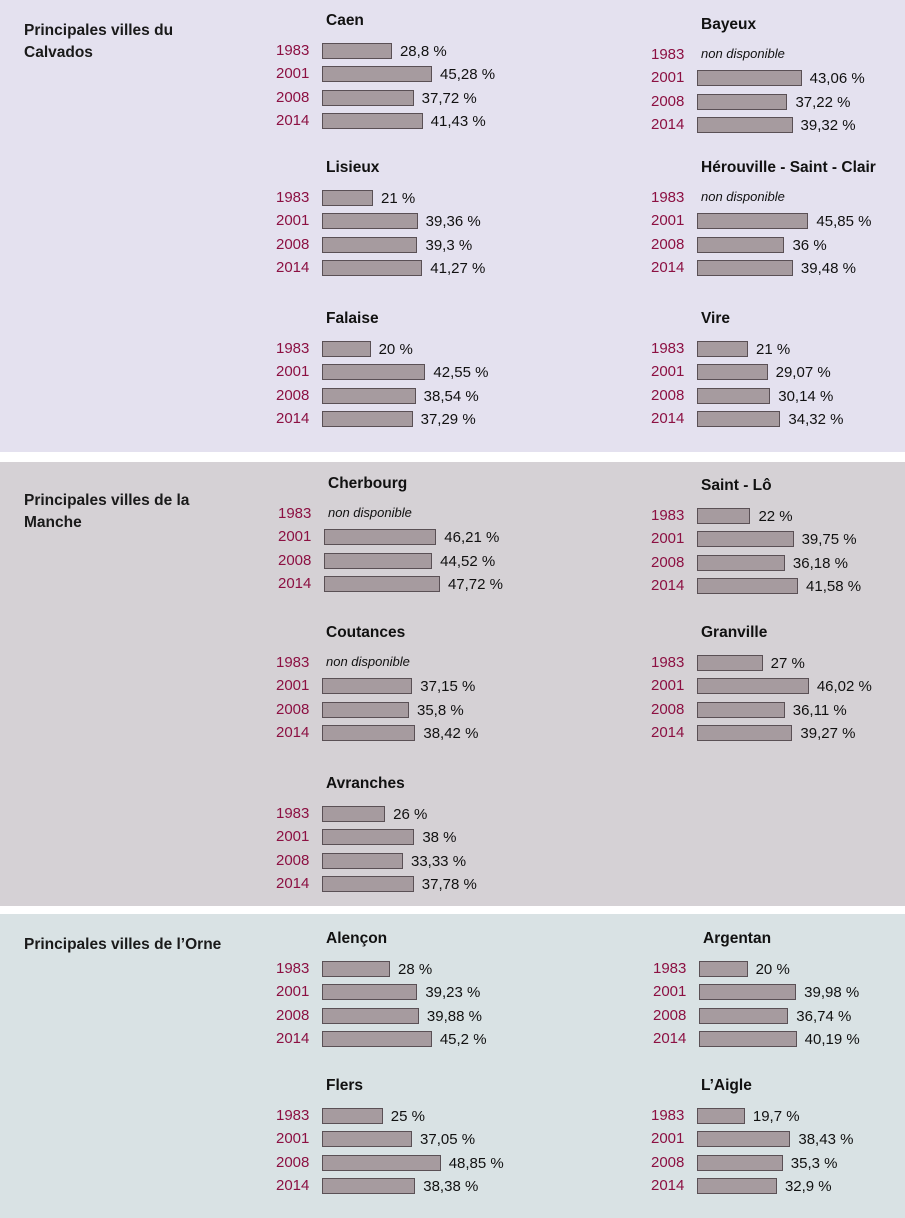  Describe the element at coordinates (463, 1039) in the screenshot. I see `value-label: 45,2 %` at that location.